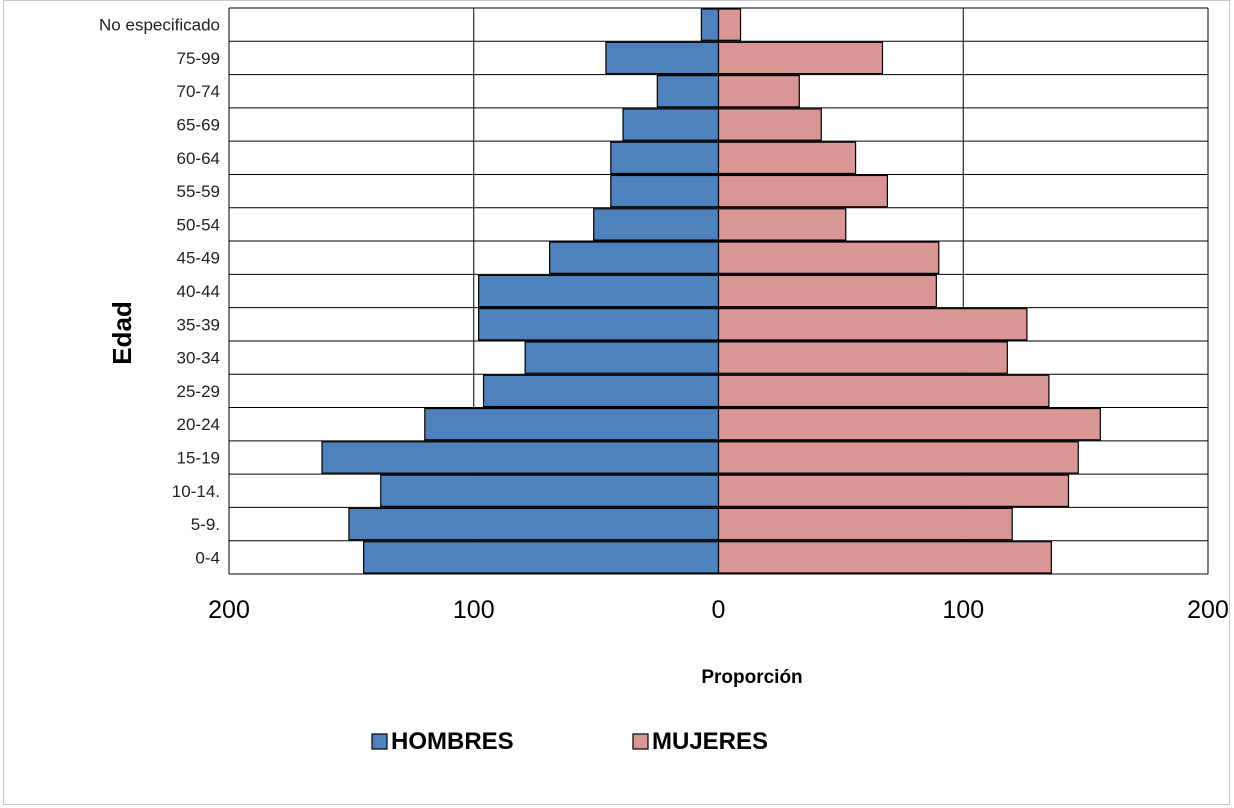 Image resolution: width=1234 pixels, height=808 pixels. I want to click on y-tick-label: No especificado, so click(159, 25).